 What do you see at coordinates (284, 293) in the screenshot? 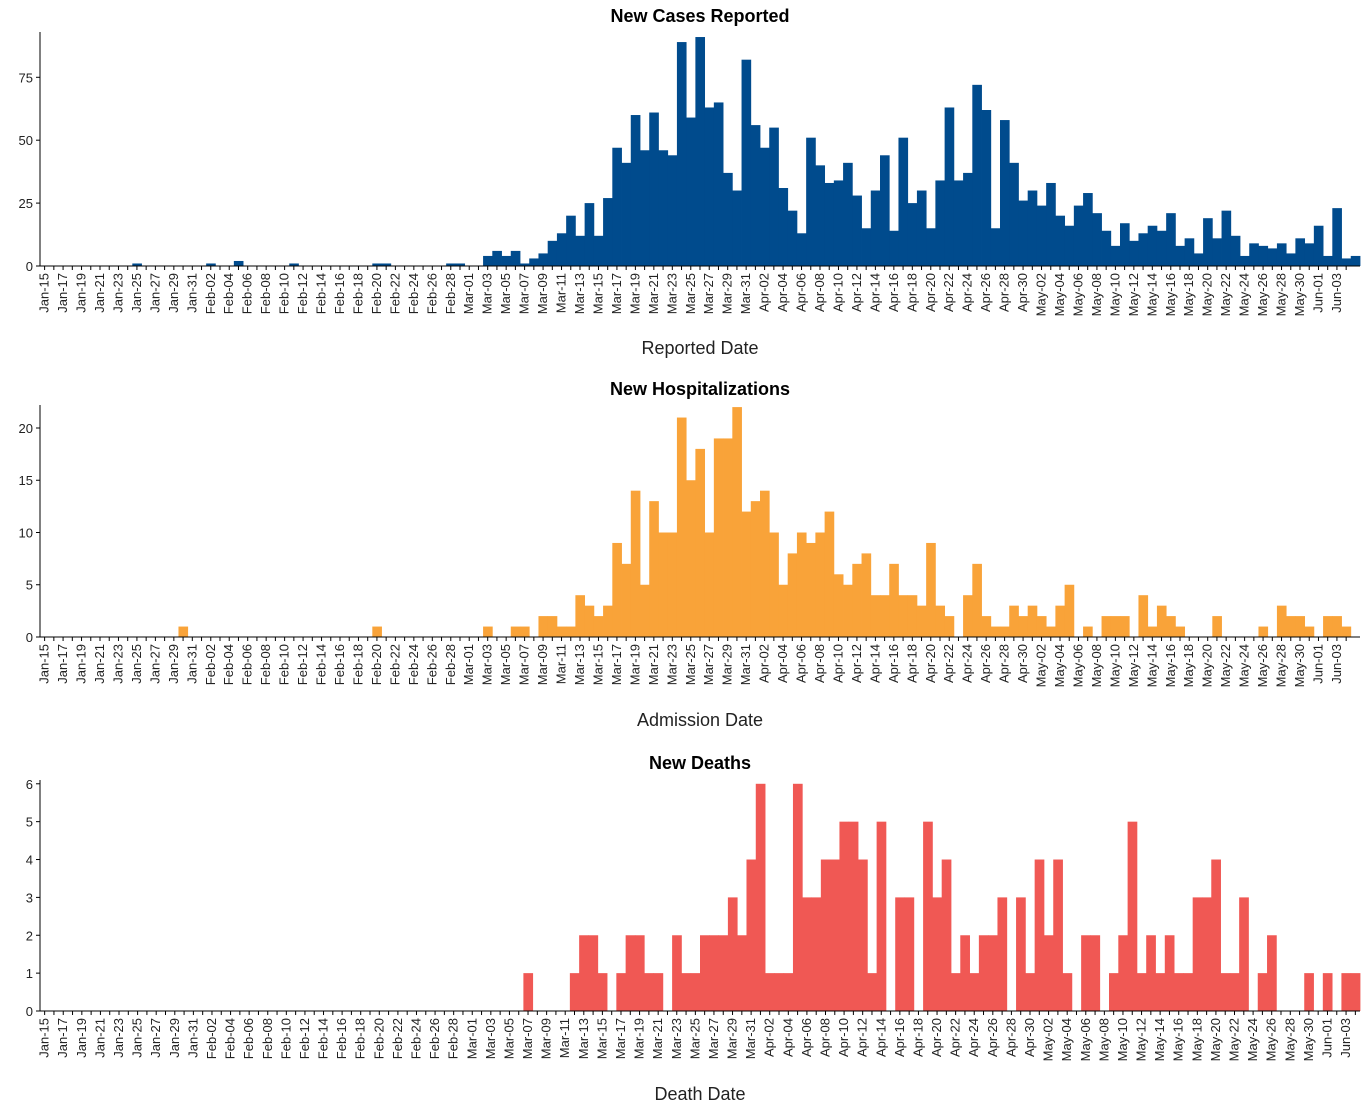
I see `x-tick-label: Feb-10` at bounding box center [284, 293].